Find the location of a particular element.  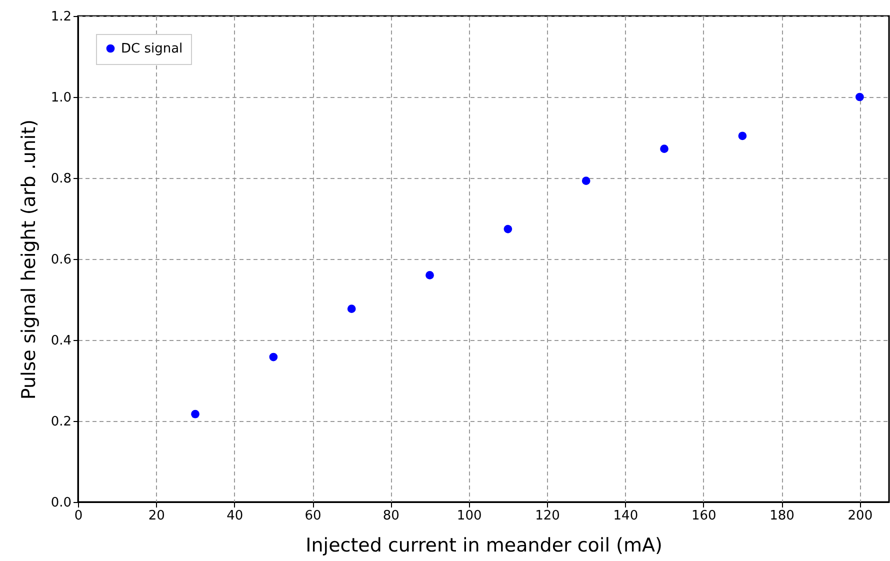

x-tick-label: 200 is located at coordinates (860, 516).